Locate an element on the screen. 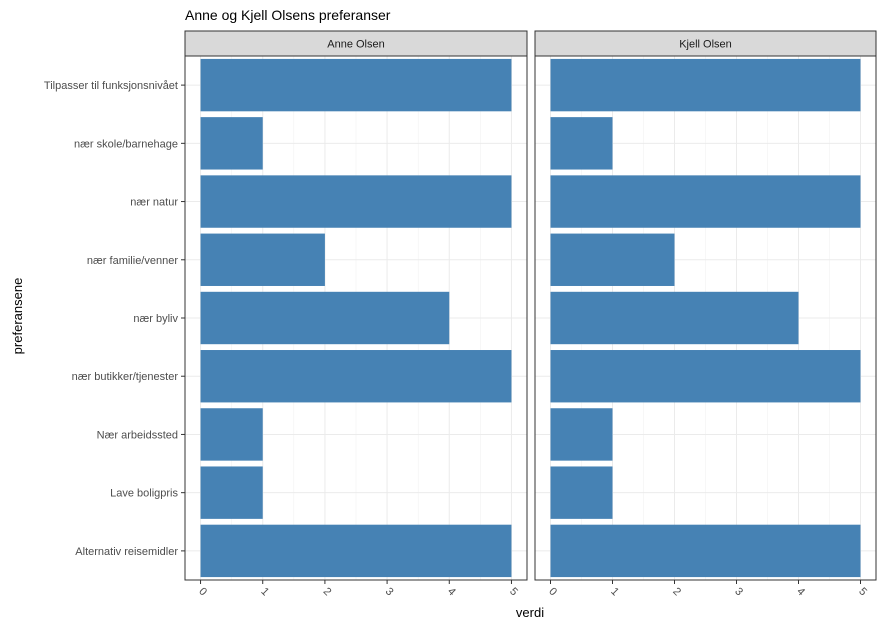 This screenshot has height=628, width=884. bar-kjell-olsen-n-r-arbeidssted is located at coordinates (581, 434).